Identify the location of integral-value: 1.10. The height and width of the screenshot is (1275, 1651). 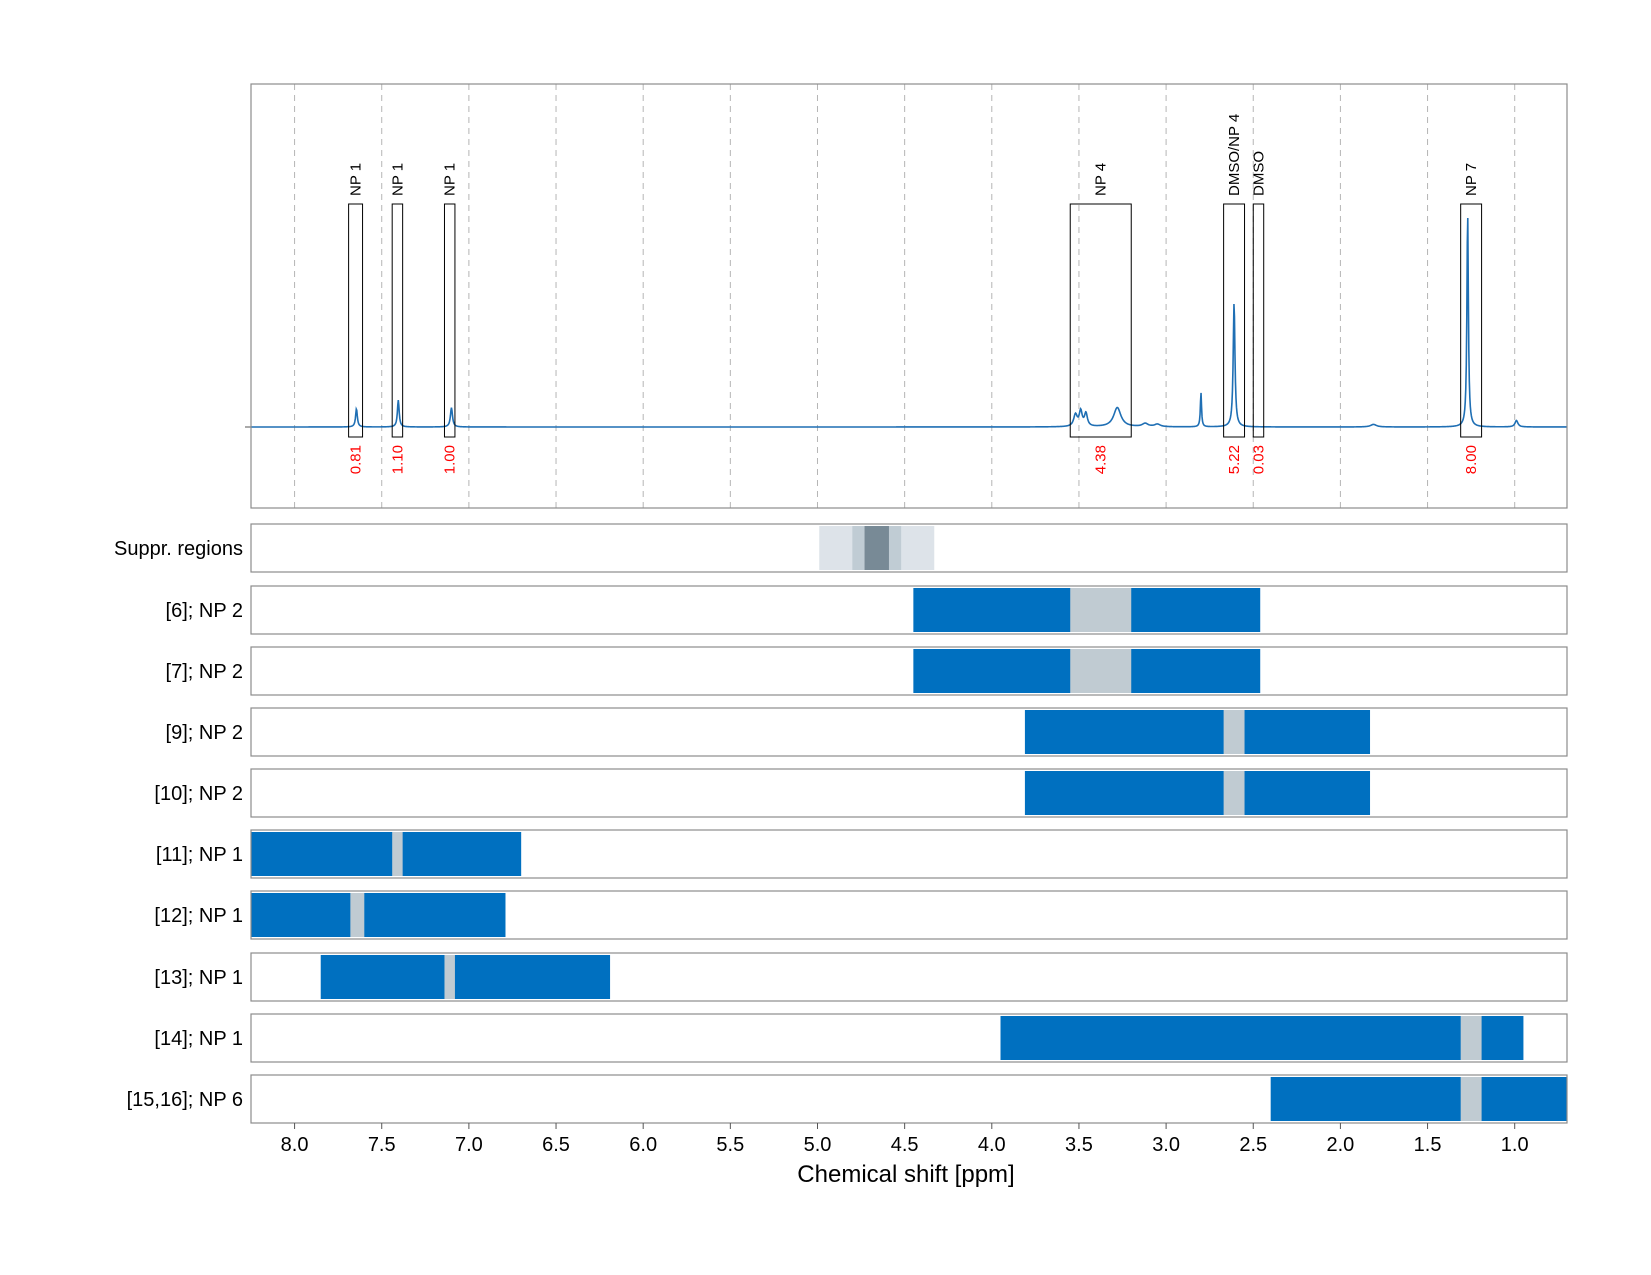
(397, 459).